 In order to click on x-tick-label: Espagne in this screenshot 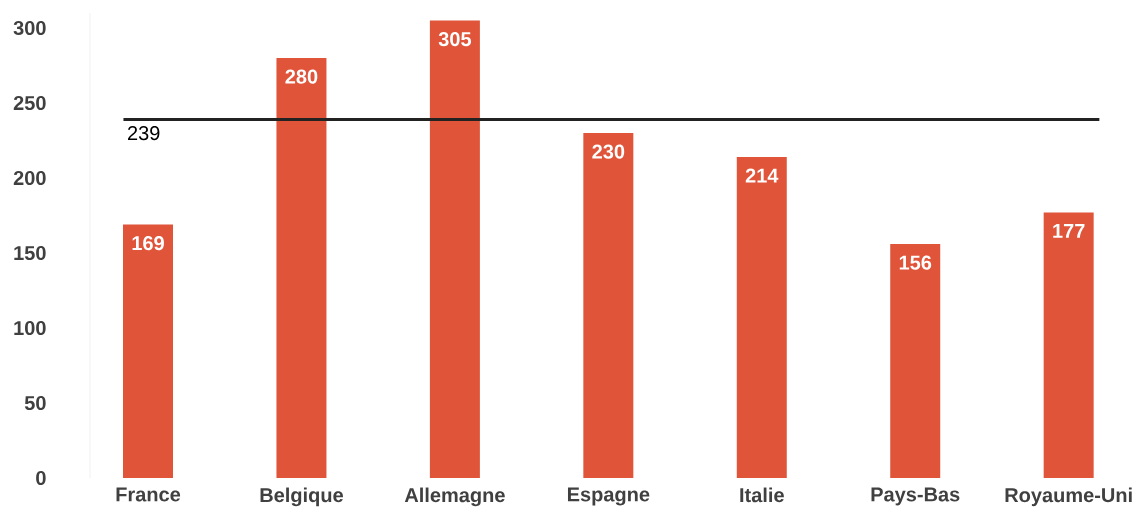, I will do `click(608, 496)`.